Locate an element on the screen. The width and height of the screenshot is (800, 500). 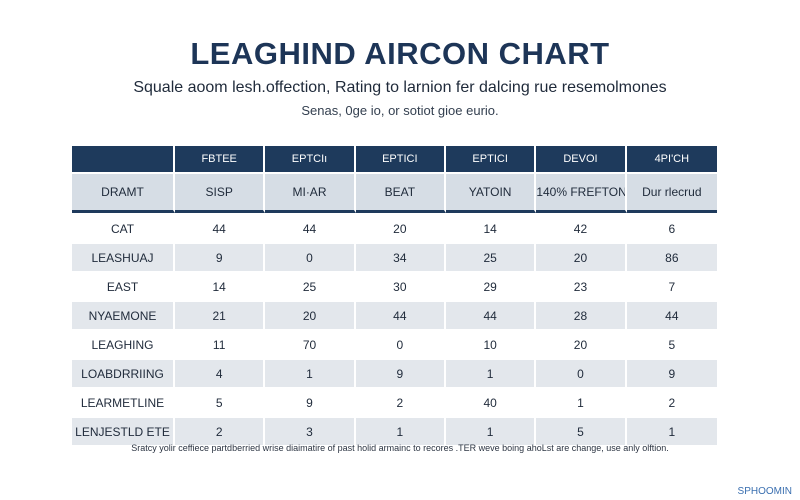
table-row: LEASHUAJ 9 0 34 25 20 86 is located at coordinates (394, 256).